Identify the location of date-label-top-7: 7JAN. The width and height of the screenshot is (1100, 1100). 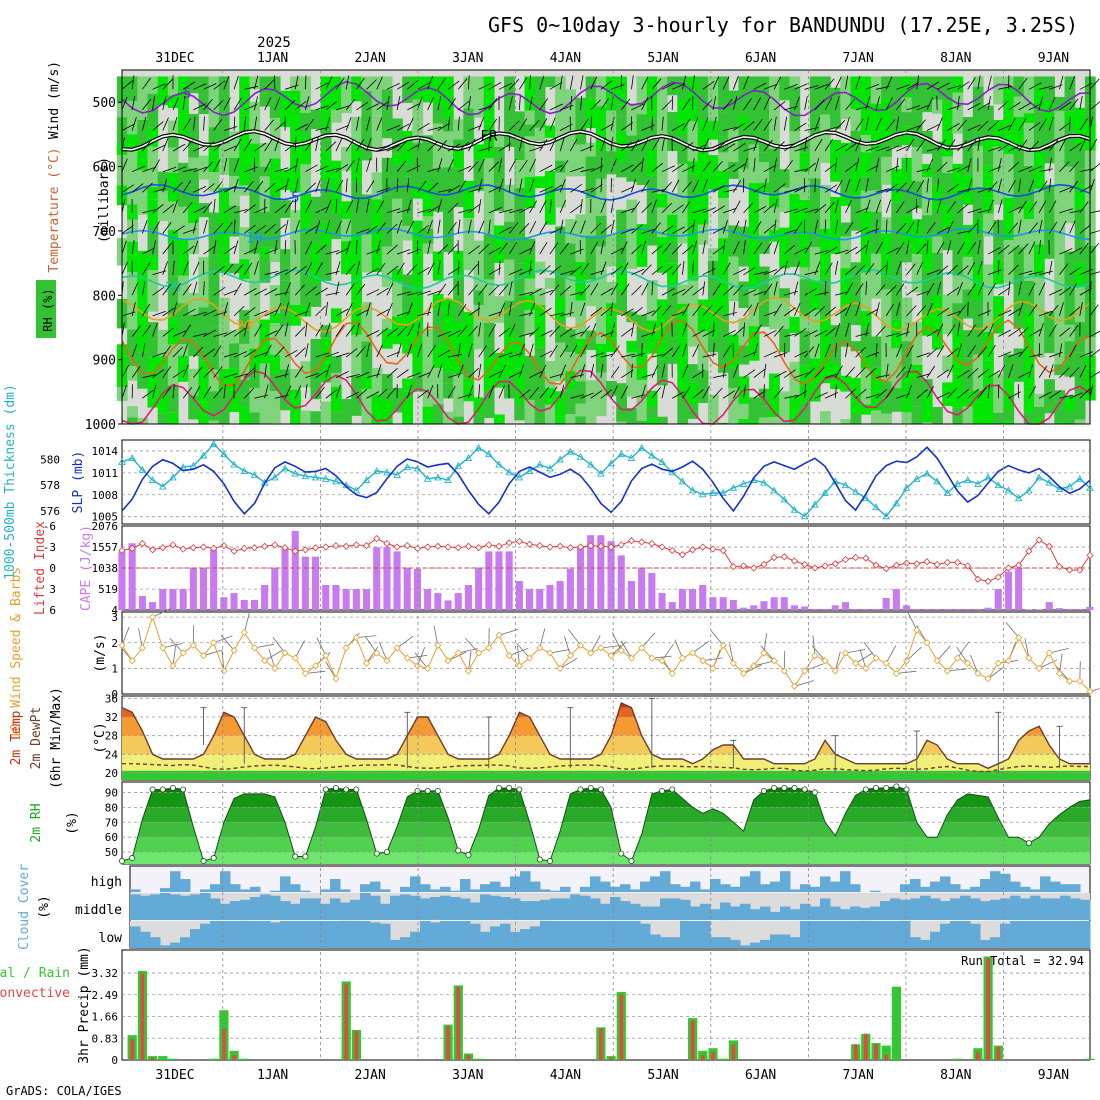
(858, 58).